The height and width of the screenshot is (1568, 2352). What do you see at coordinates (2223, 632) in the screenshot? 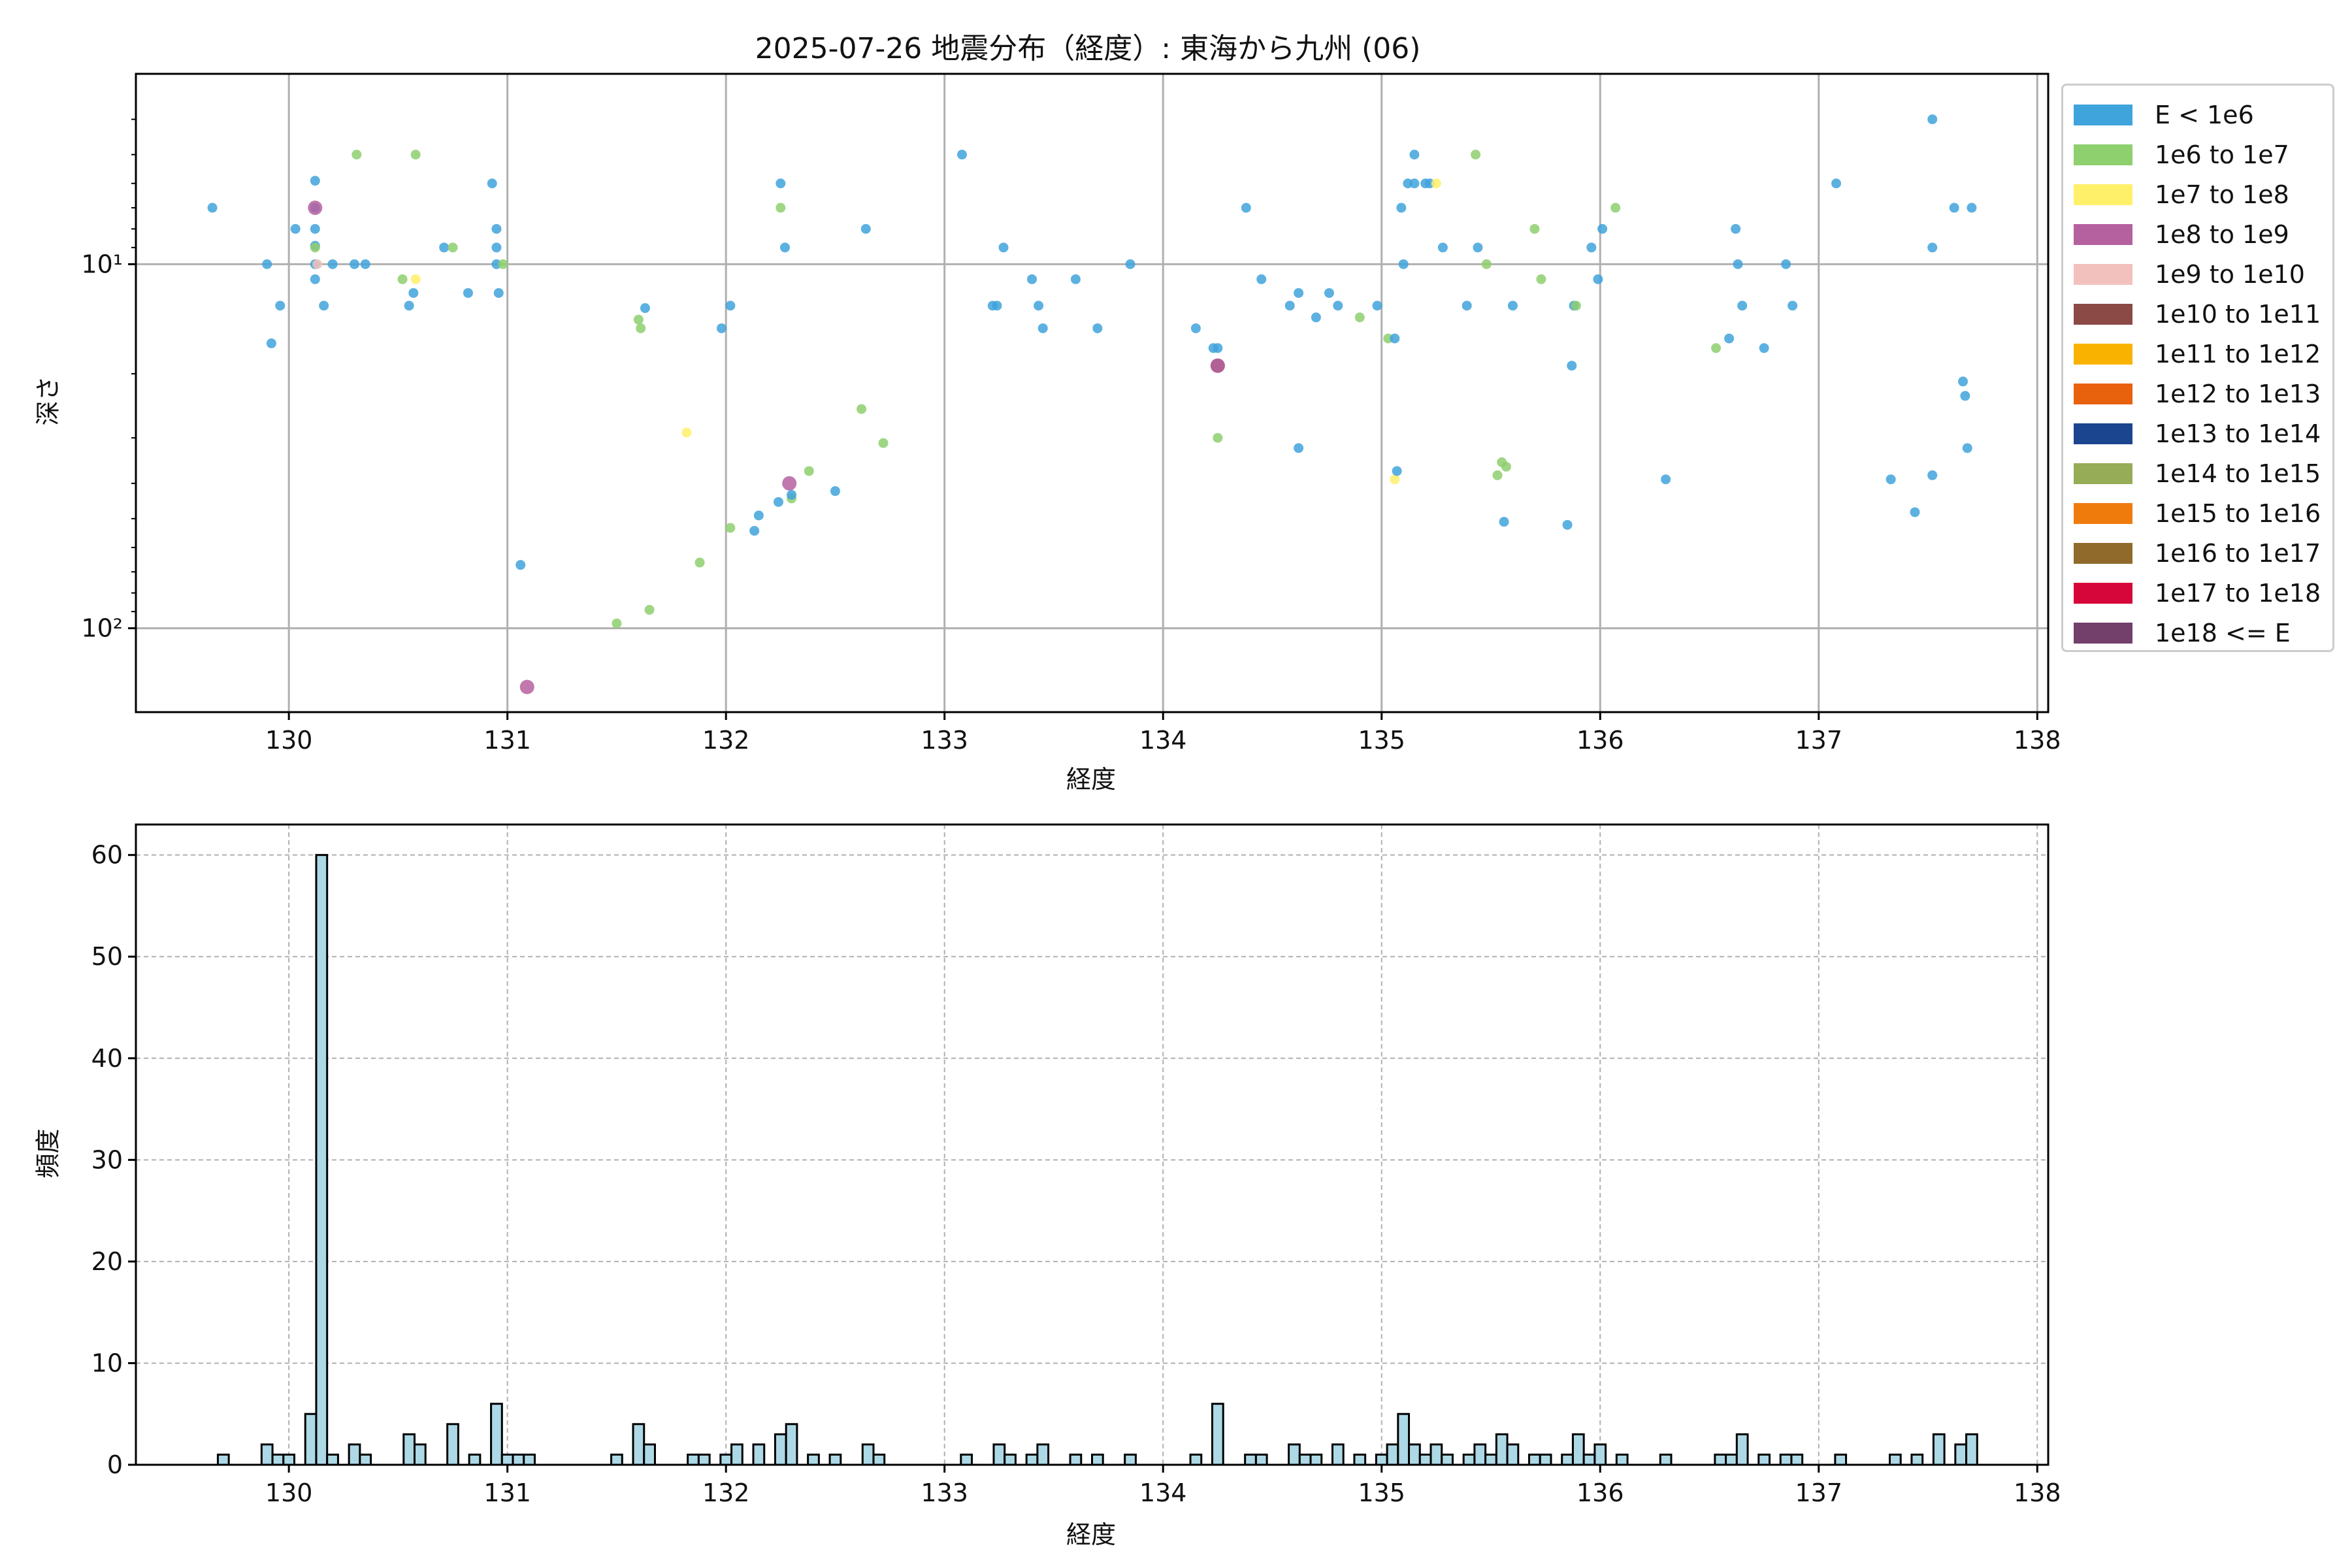
I see `legend-label: 1e18 <= E` at bounding box center [2223, 632].